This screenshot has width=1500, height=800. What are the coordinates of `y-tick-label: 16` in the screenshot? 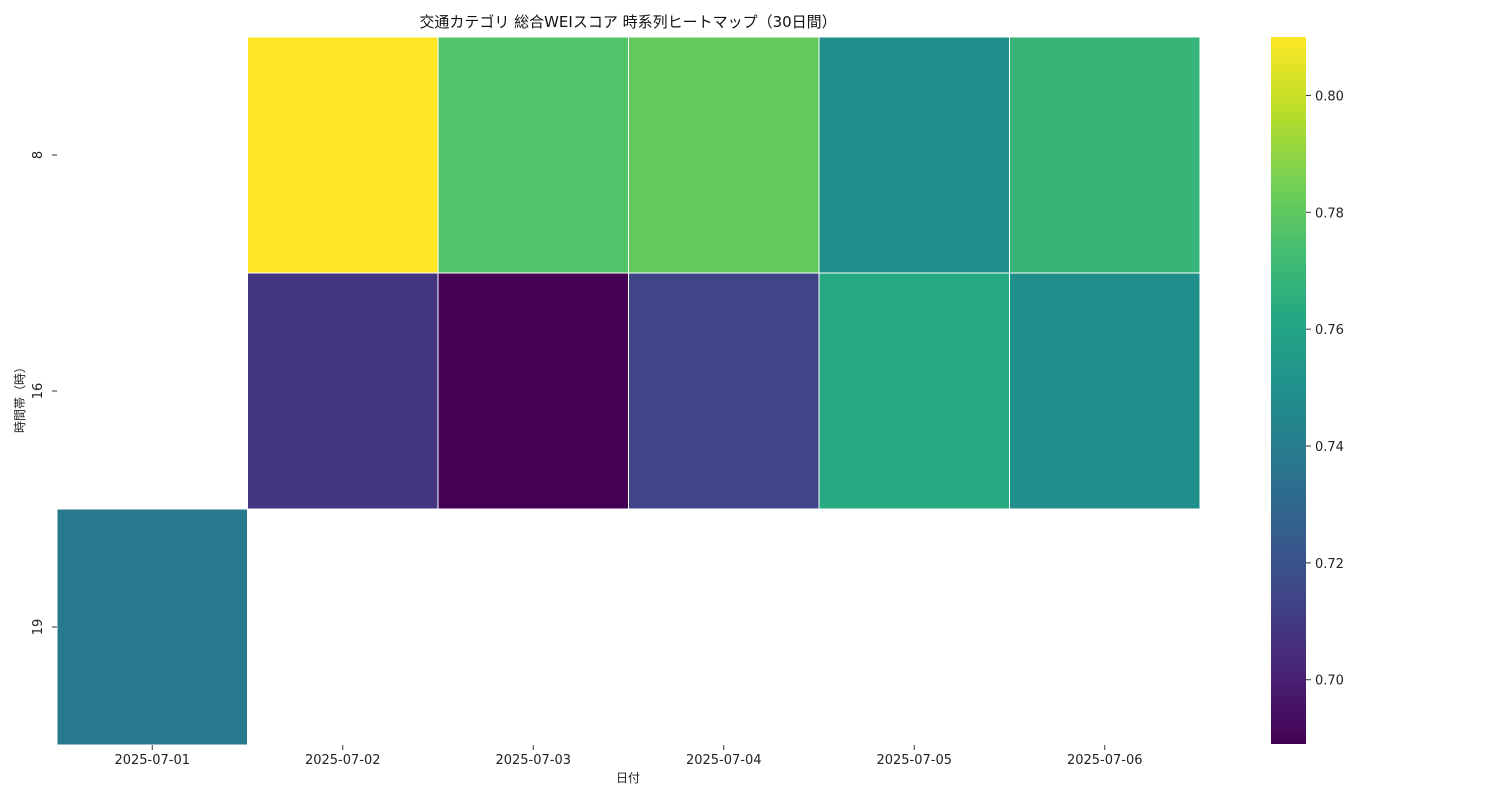 It's located at (38, 391).